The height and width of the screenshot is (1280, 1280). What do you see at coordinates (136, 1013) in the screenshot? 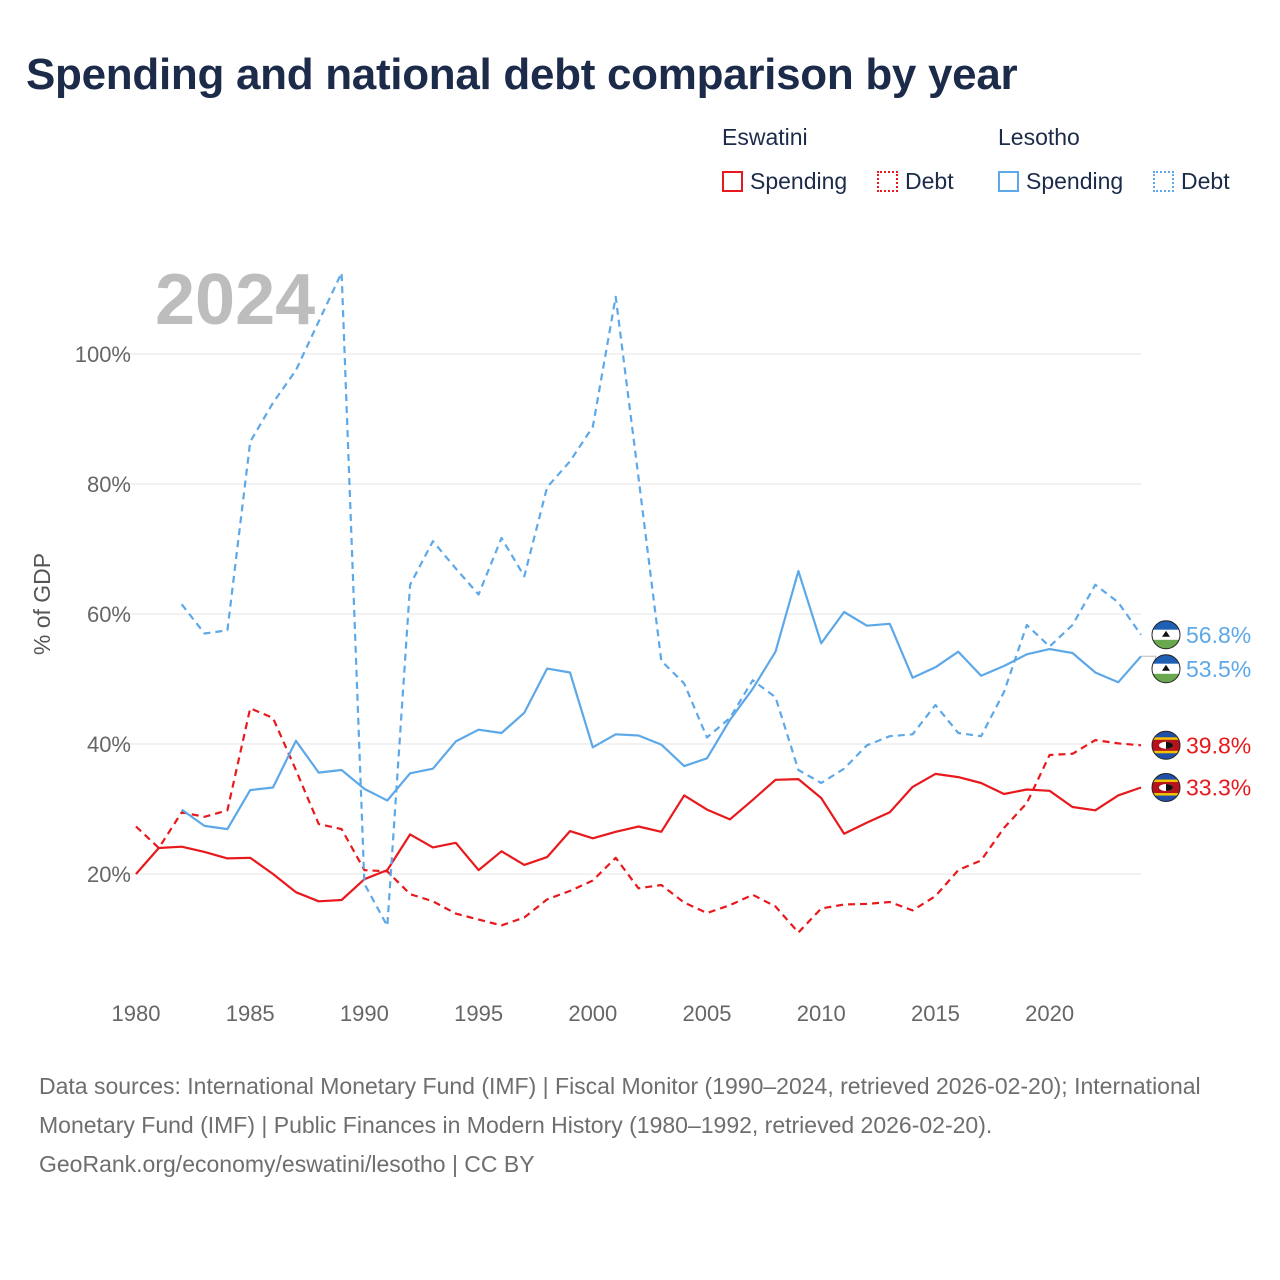
I see `x-tick-label: 1980` at bounding box center [136, 1013].